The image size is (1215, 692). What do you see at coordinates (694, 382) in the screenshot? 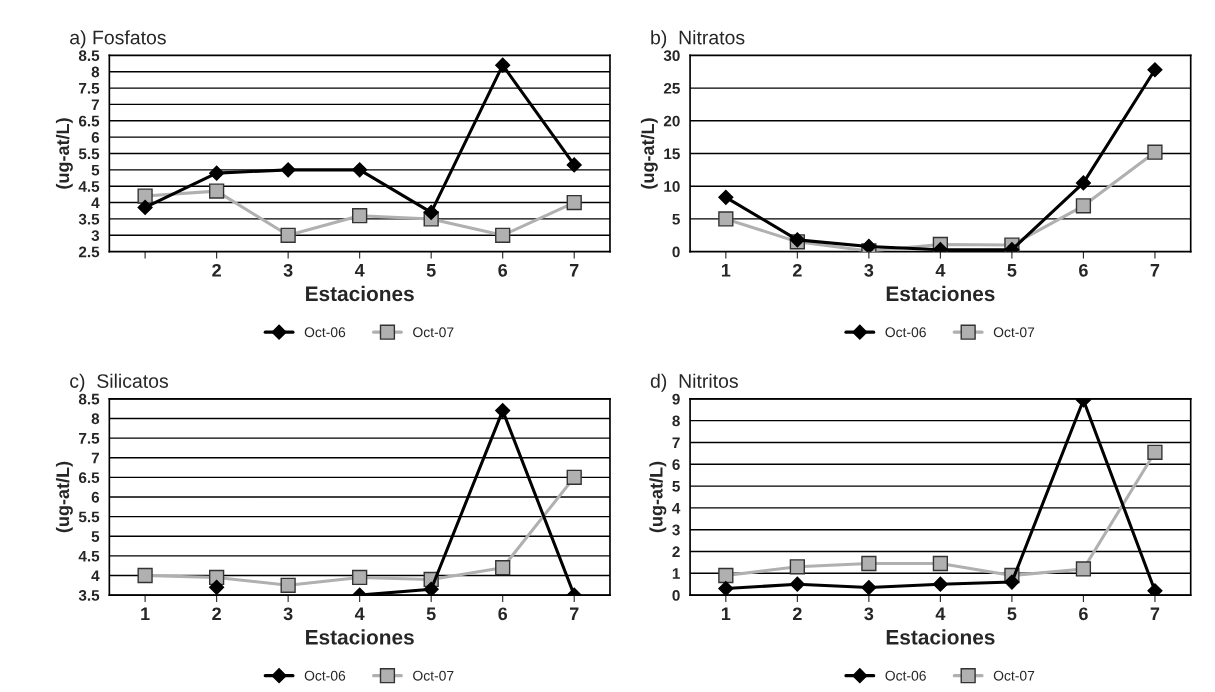
I see `chart-title: d) Nitritos` at bounding box center [694, 382].